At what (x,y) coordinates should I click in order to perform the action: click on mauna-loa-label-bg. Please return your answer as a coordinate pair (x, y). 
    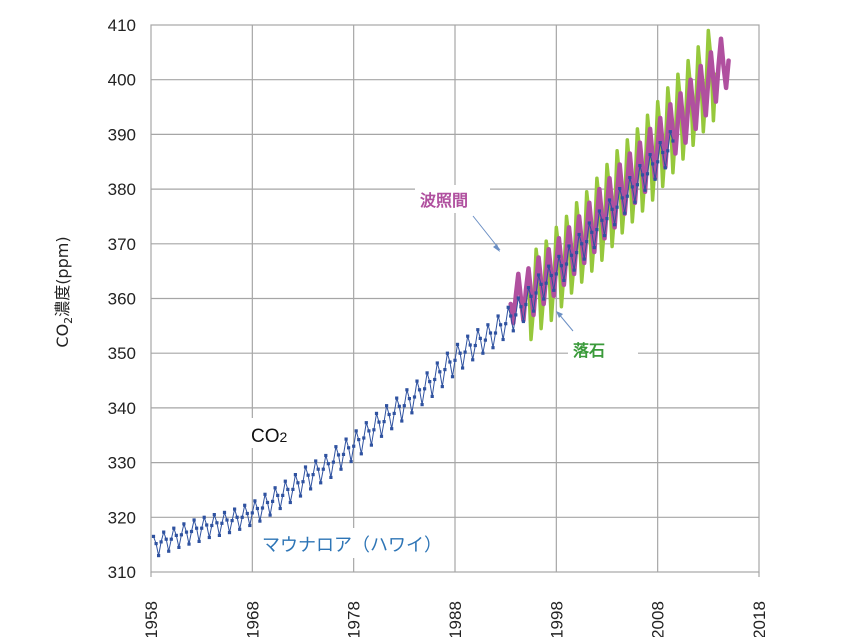
    Looking at the image, I should click on (353, 543).